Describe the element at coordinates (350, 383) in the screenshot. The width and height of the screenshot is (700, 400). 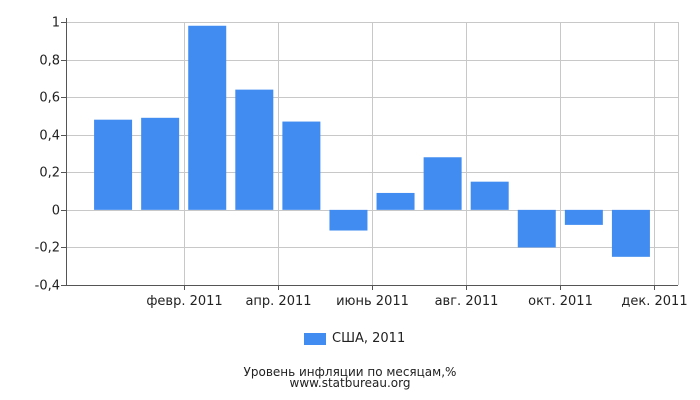
I see `source-url: www.statbureau.org` at that location.